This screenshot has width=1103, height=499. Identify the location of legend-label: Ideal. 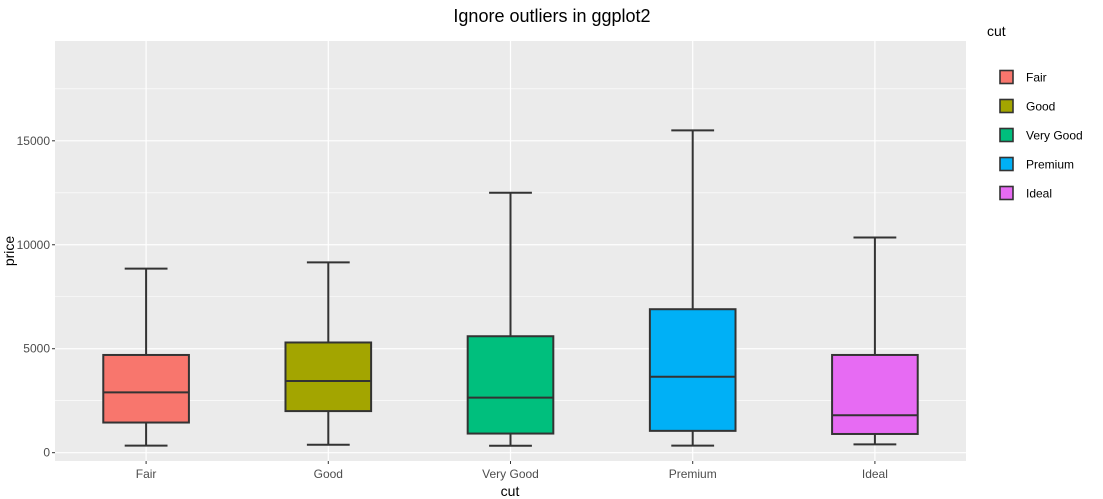
(1039, 194).